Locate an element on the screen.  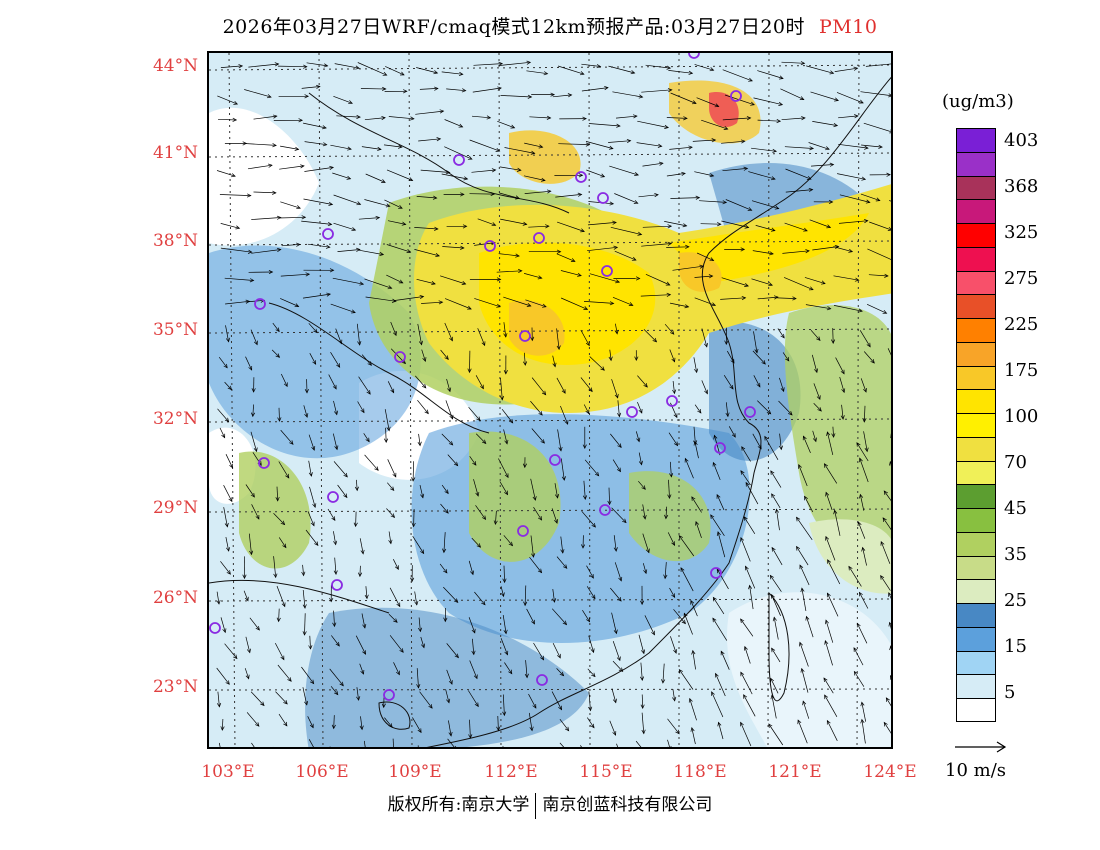
colorbar-label: 403 is located at coordinates (1021, 140).